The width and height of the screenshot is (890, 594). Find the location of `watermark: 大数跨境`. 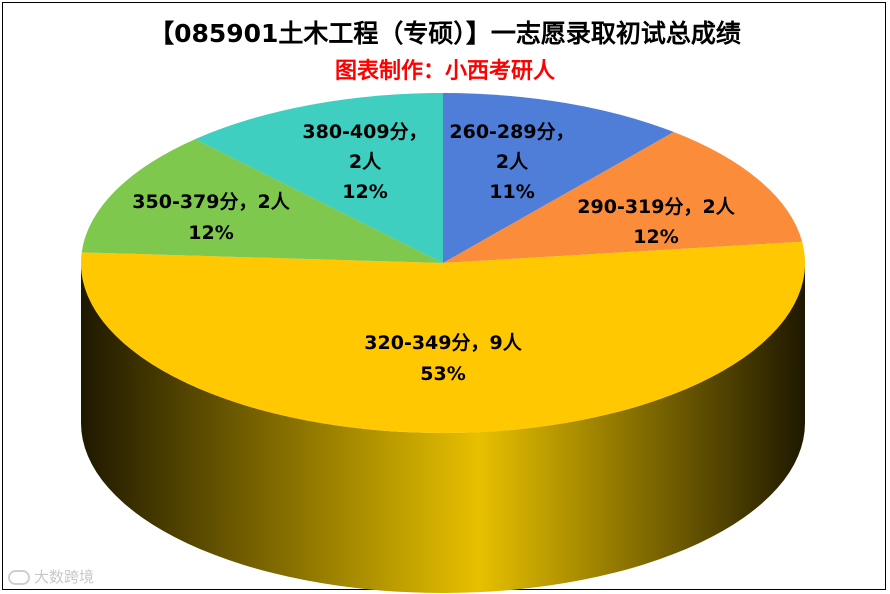

watermark: 大数跨境 is located at coordinates (51, 576).